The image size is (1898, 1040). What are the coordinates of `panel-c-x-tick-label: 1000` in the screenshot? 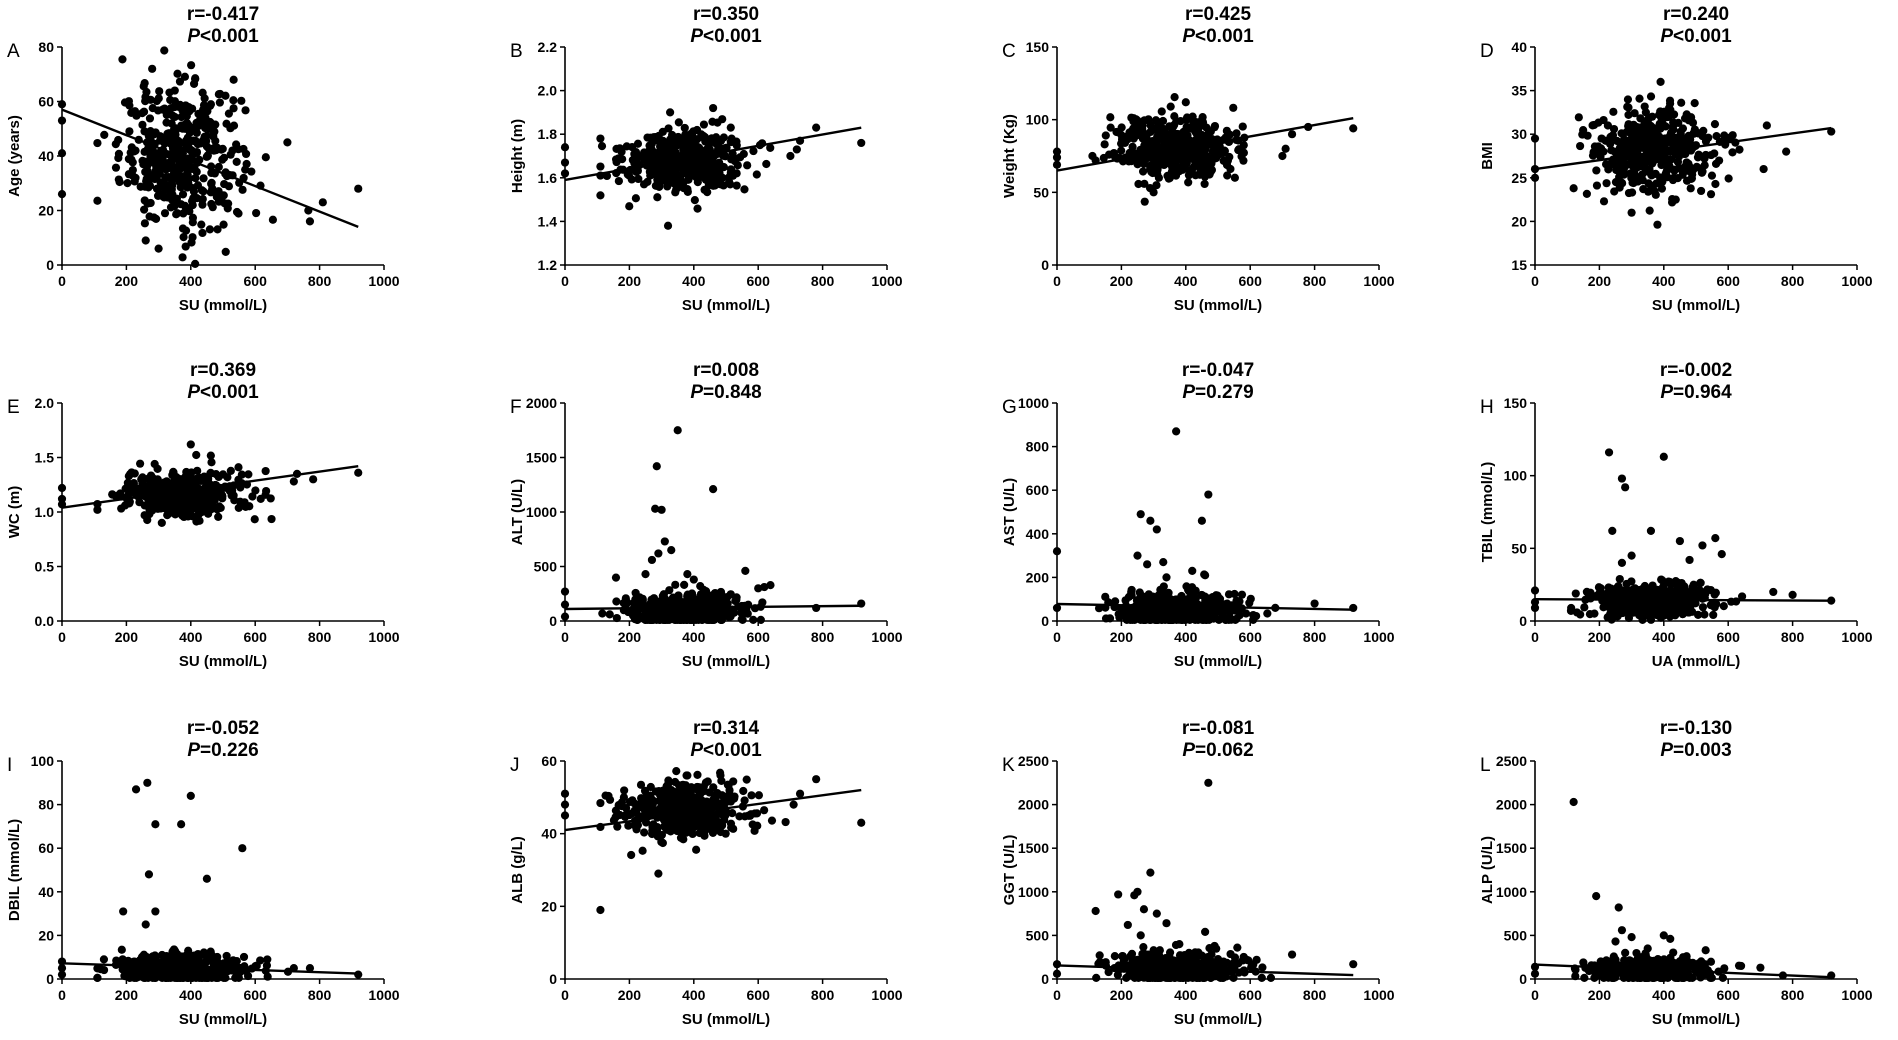 It's located at (1378, 281).